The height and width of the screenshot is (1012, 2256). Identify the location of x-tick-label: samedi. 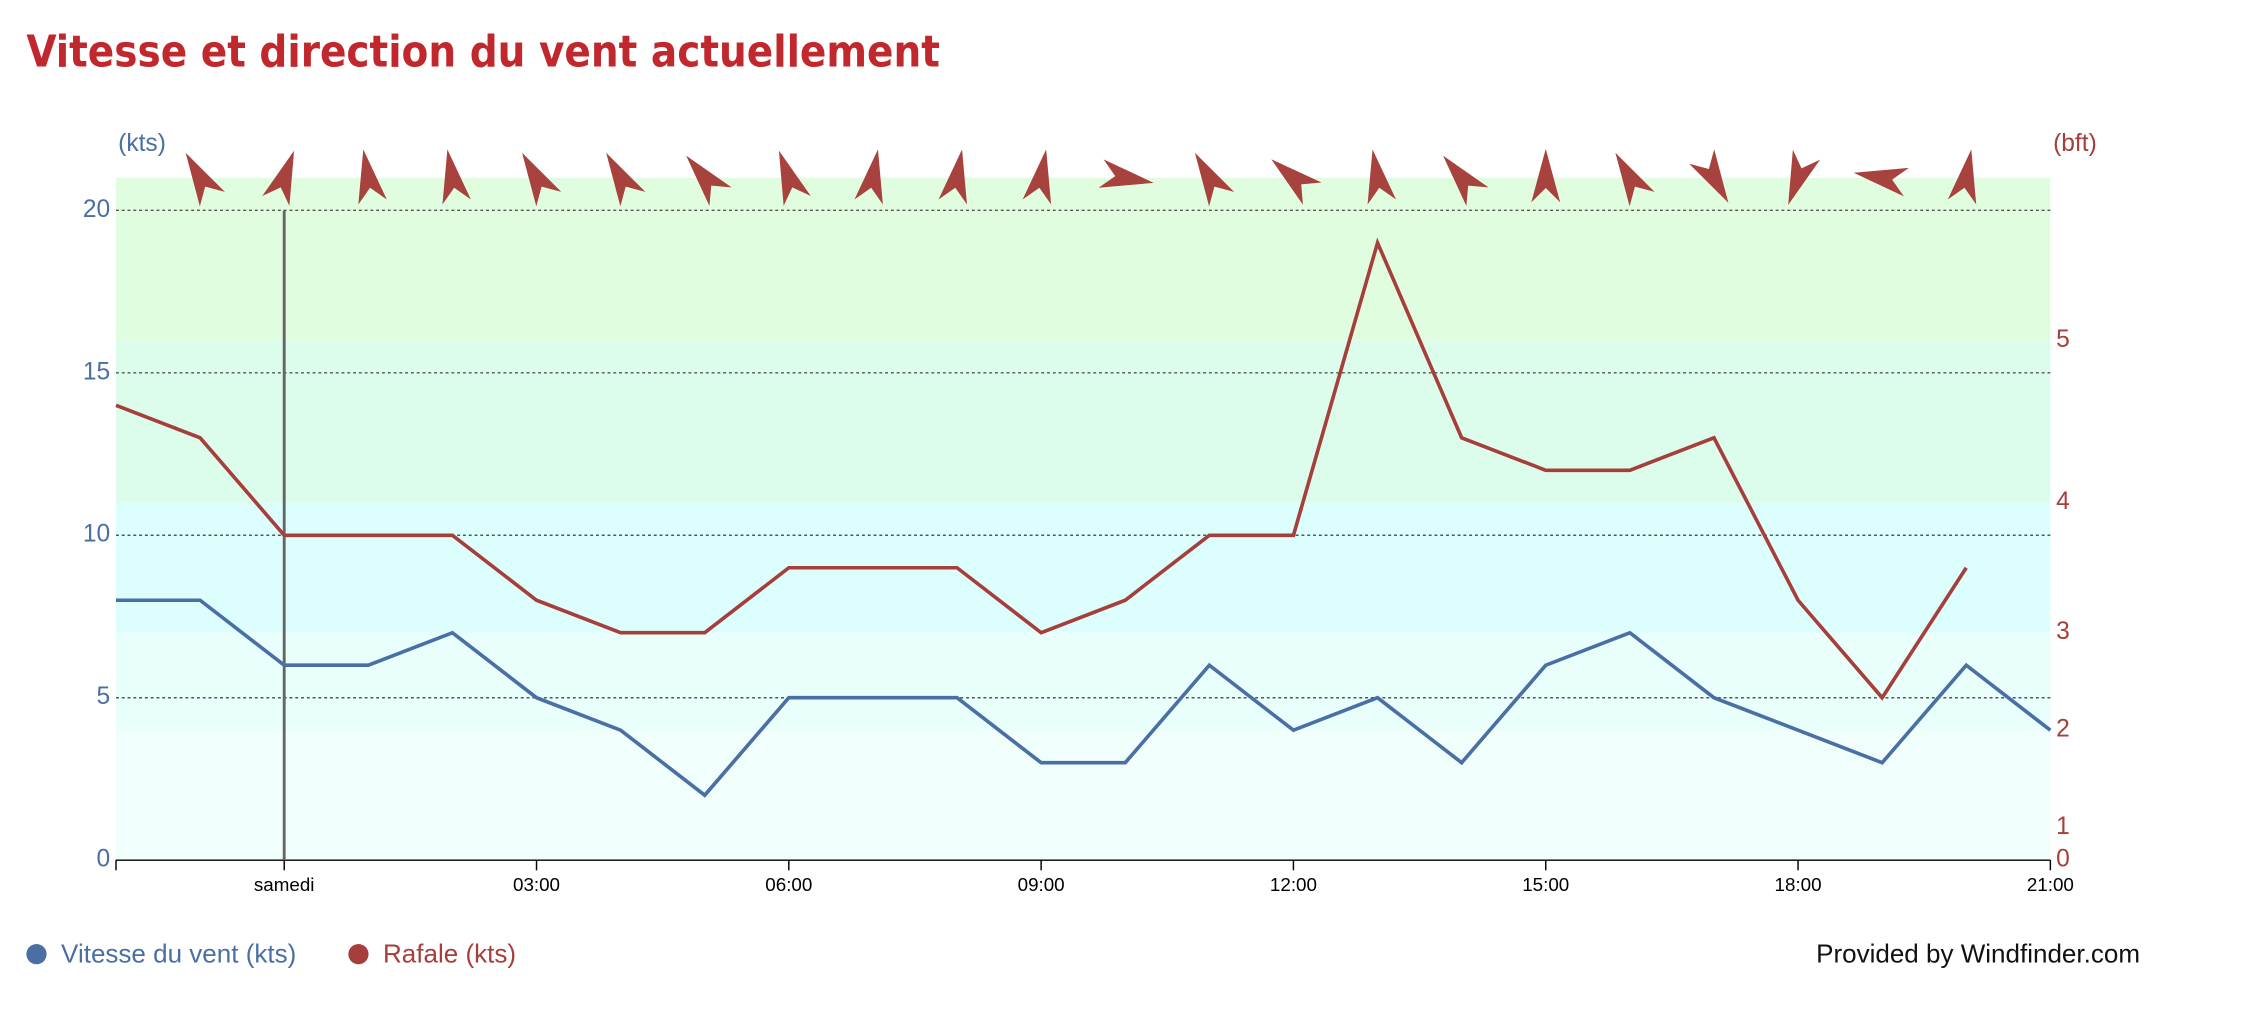
(284, 884).